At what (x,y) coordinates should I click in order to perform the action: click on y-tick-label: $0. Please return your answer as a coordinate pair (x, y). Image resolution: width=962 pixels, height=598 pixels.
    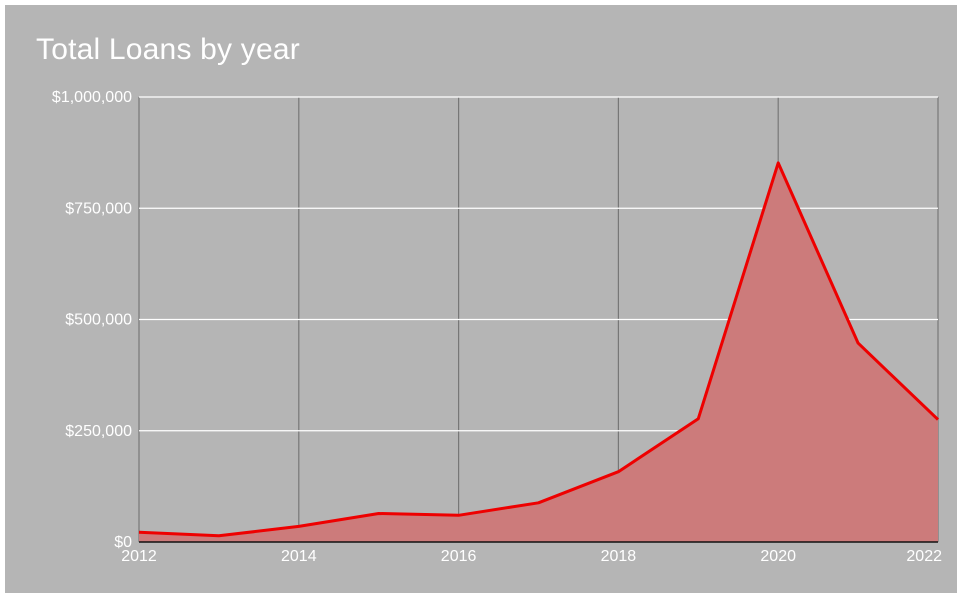
    Looking at the image, I should click on (123, 542).